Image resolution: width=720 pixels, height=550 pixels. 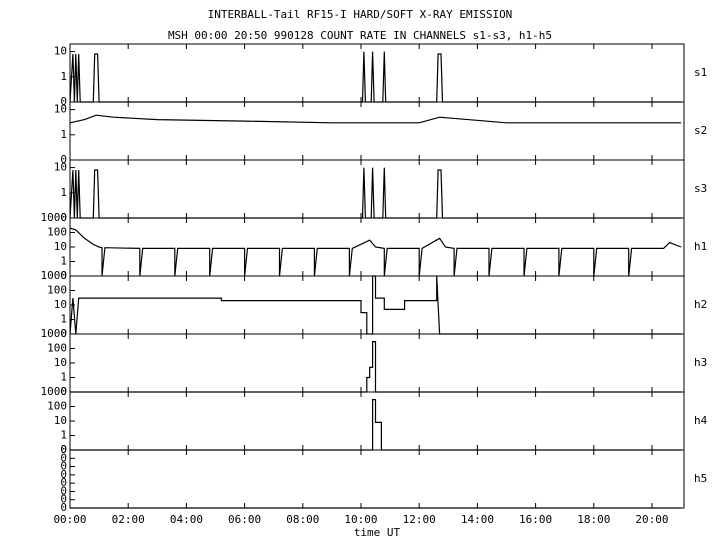 What do you see at coordinates (419, 519) in the screenshot?
I see `x-tick-label: 12:00` at bounding box center [419, 519].